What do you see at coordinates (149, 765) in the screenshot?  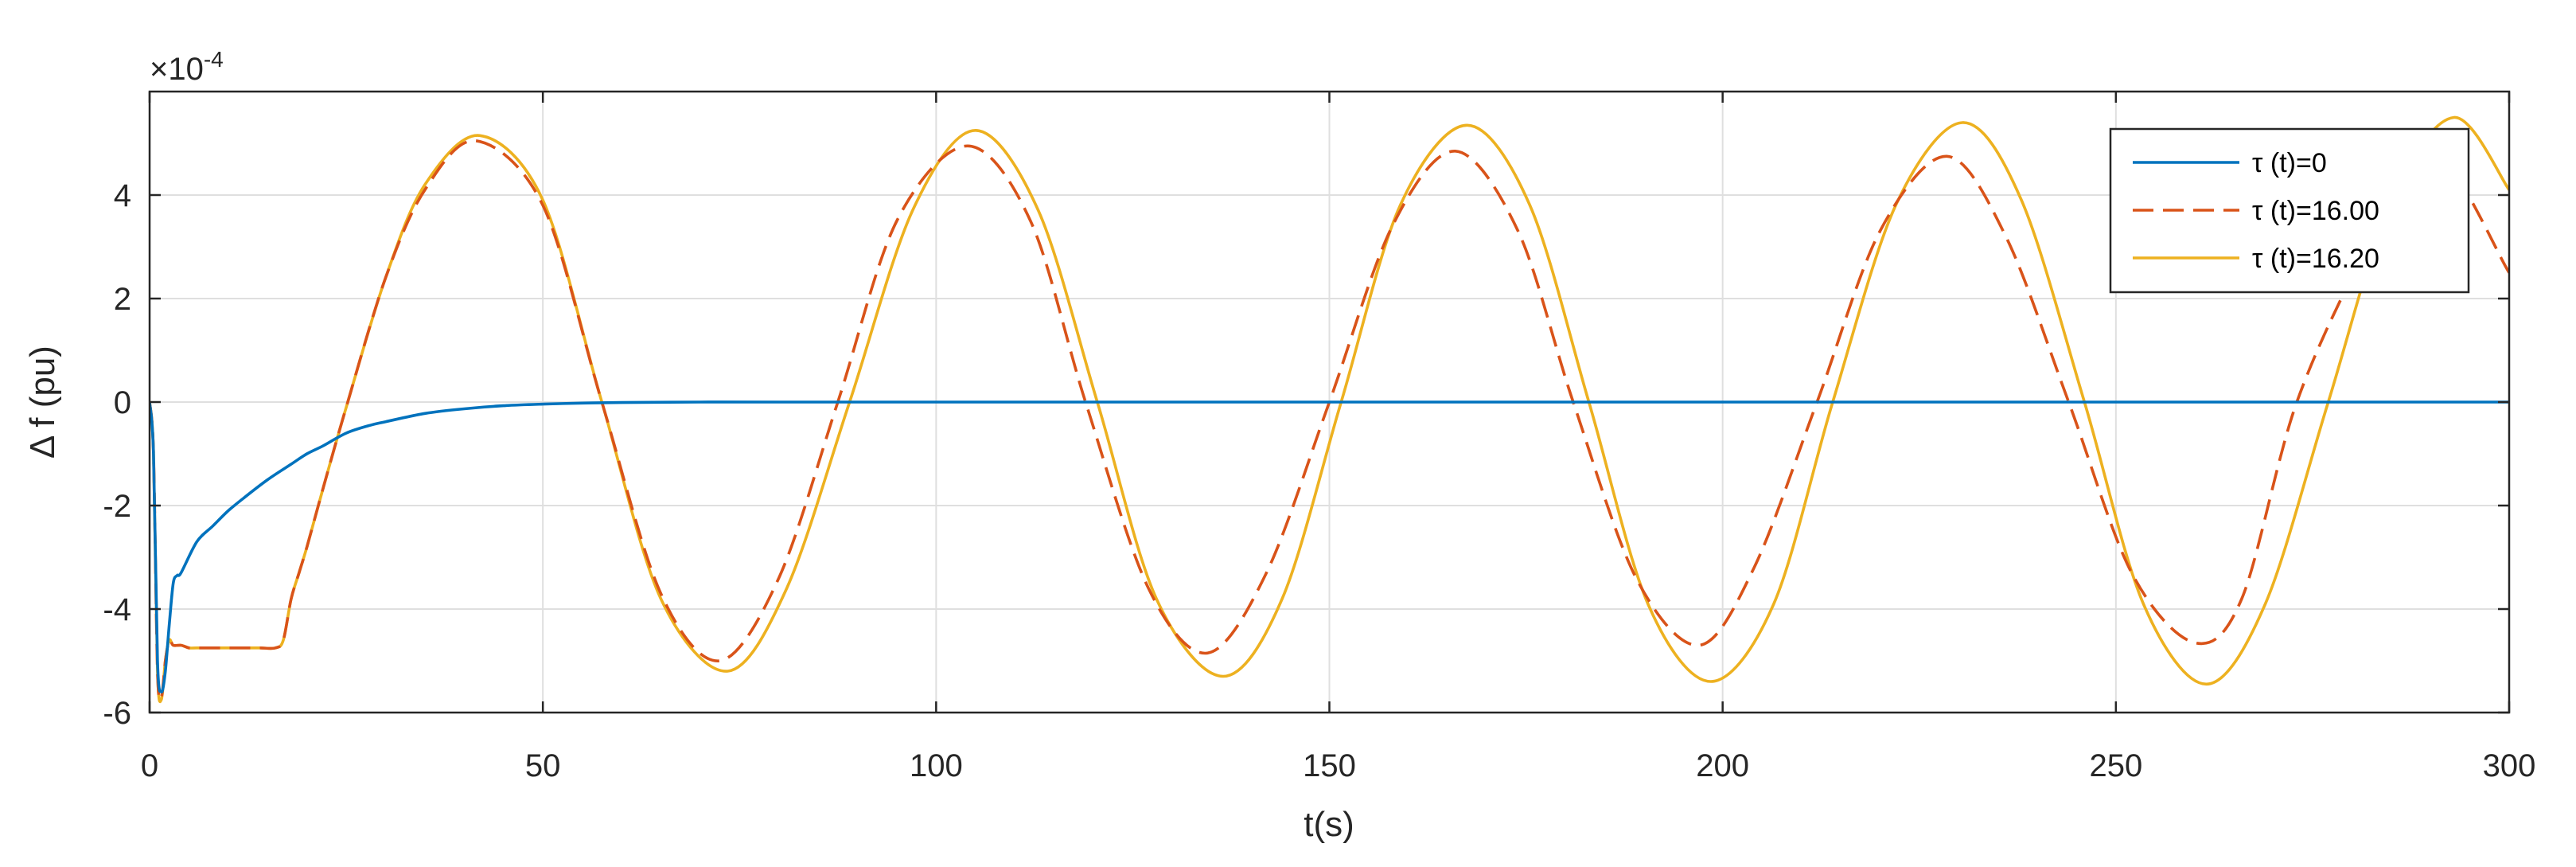 I see `x-tick-label: 0` at bounding box center [149, 765].